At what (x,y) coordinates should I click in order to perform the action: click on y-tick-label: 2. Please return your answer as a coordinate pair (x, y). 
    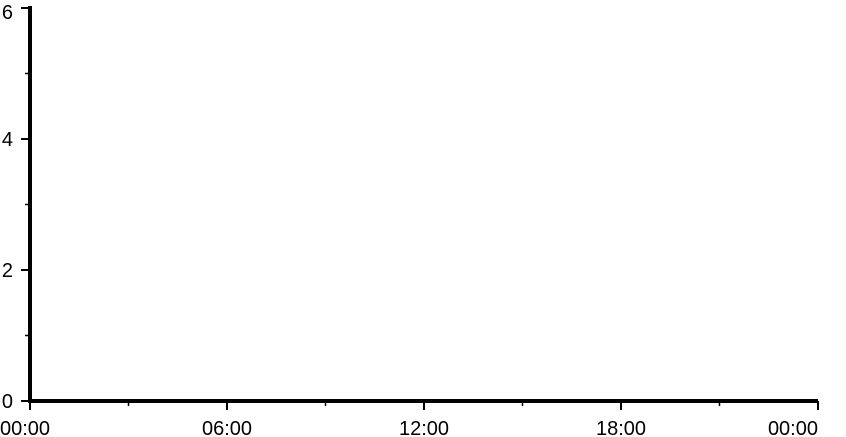
    Looking at the image, I should click on (7, 271).